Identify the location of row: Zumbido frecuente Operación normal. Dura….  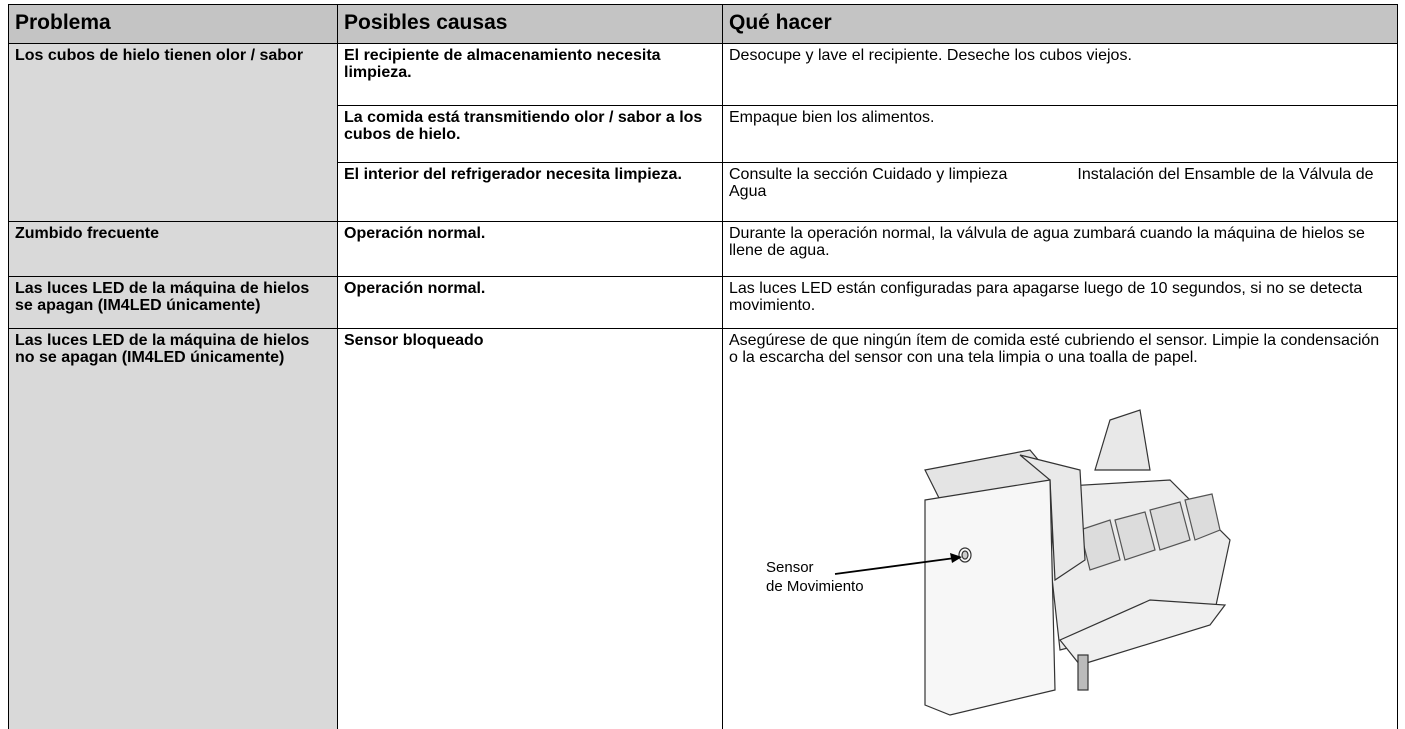
(703, 249).